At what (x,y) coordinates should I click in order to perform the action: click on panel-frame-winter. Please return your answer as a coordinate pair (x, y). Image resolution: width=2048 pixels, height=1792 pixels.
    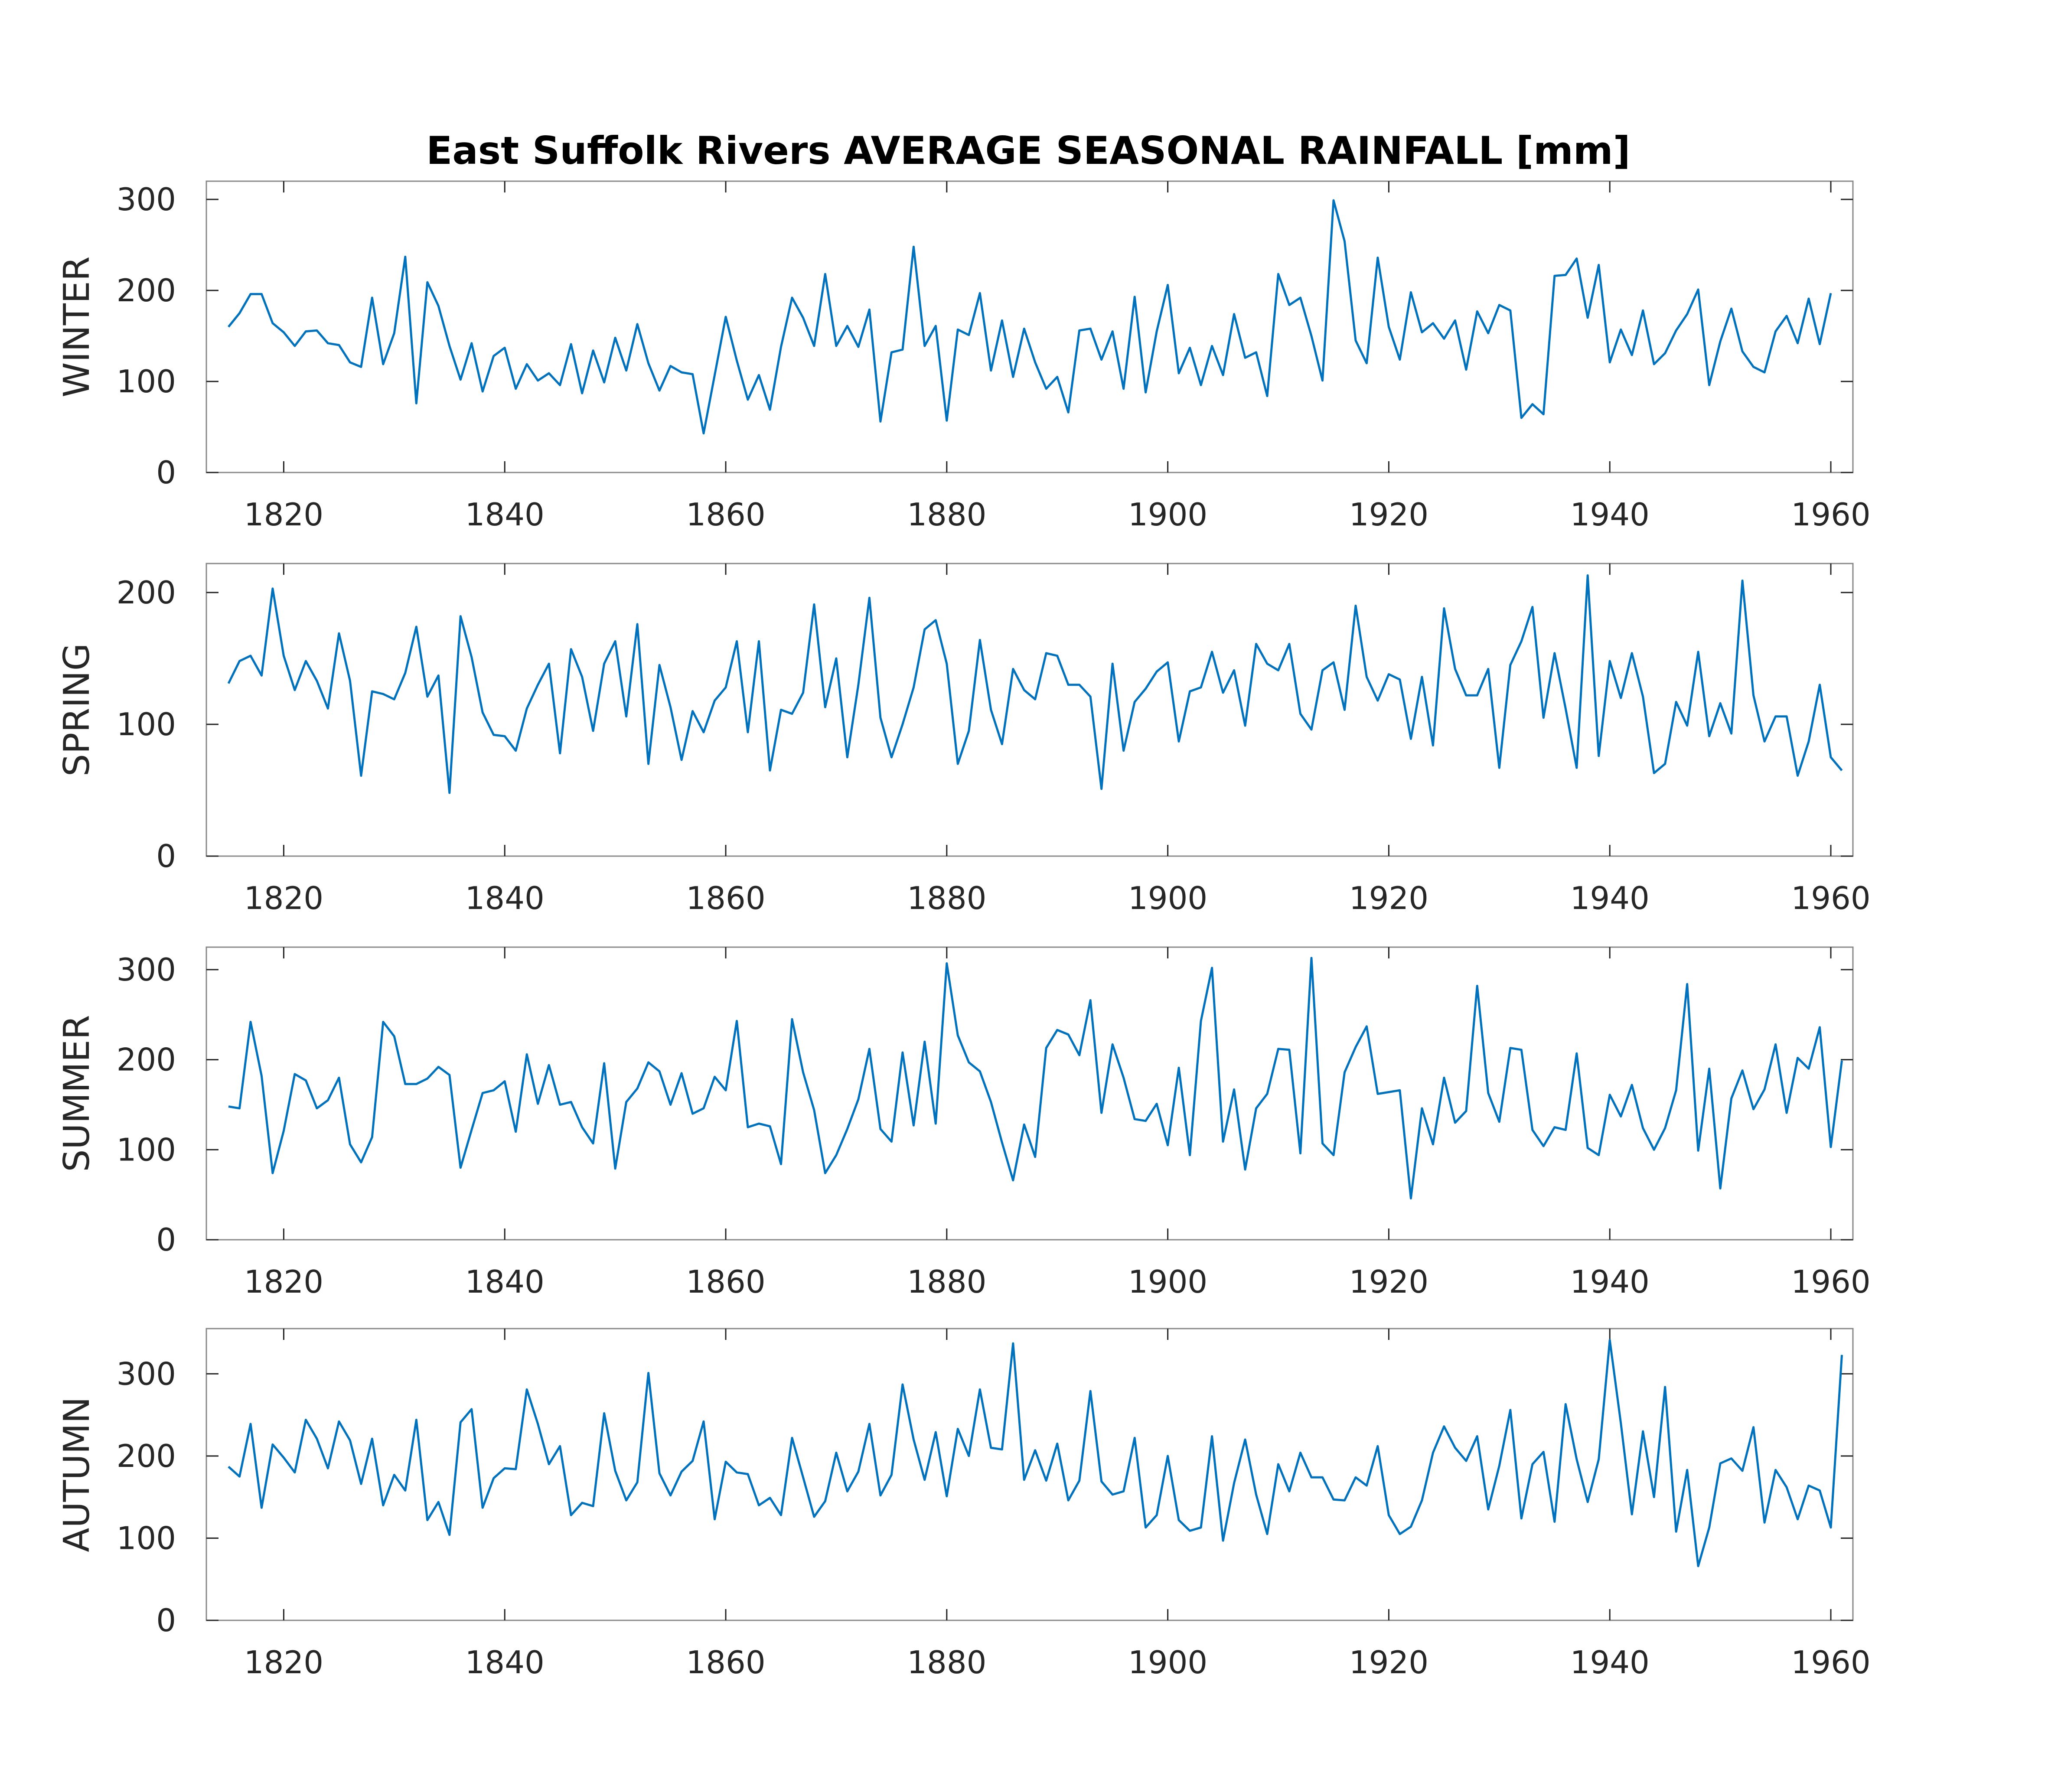
    Looking at the image, I should click on (1029, 326).